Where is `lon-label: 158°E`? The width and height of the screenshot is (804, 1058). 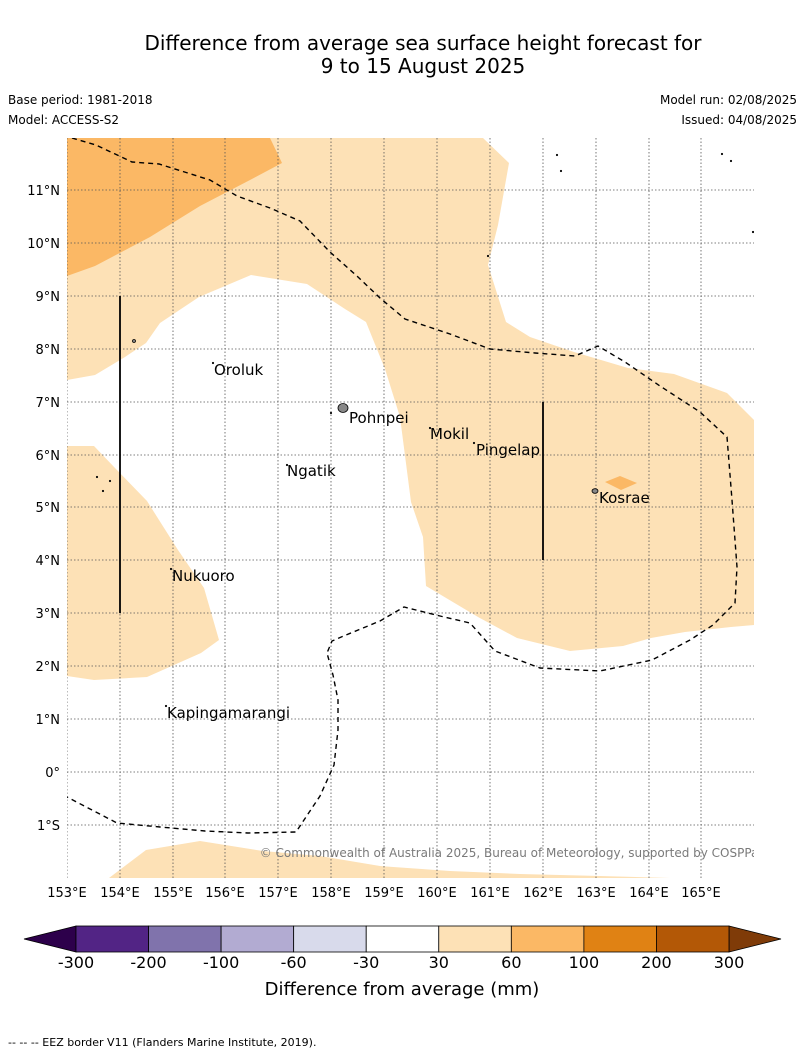 lon-label: 158°E is located at coordinates (331, 893).